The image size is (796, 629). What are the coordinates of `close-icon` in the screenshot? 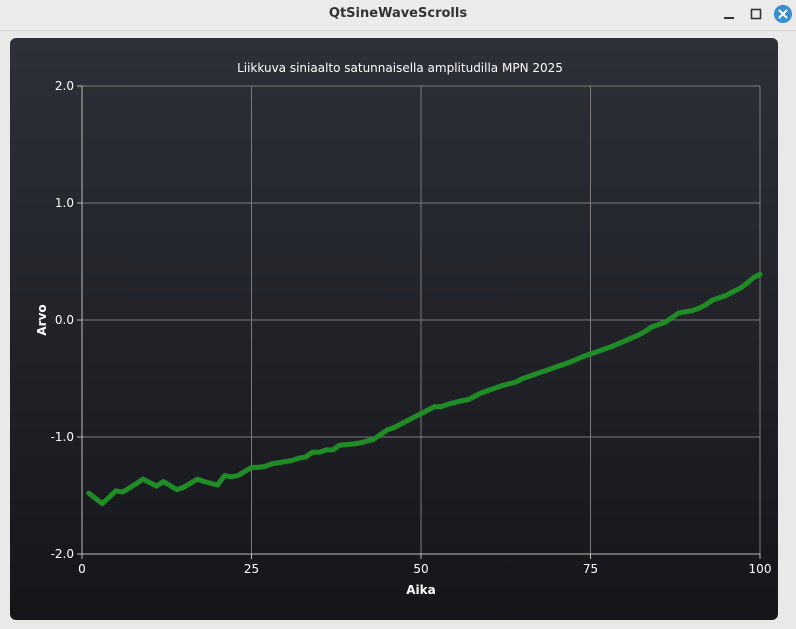 It's located at (783, 14).